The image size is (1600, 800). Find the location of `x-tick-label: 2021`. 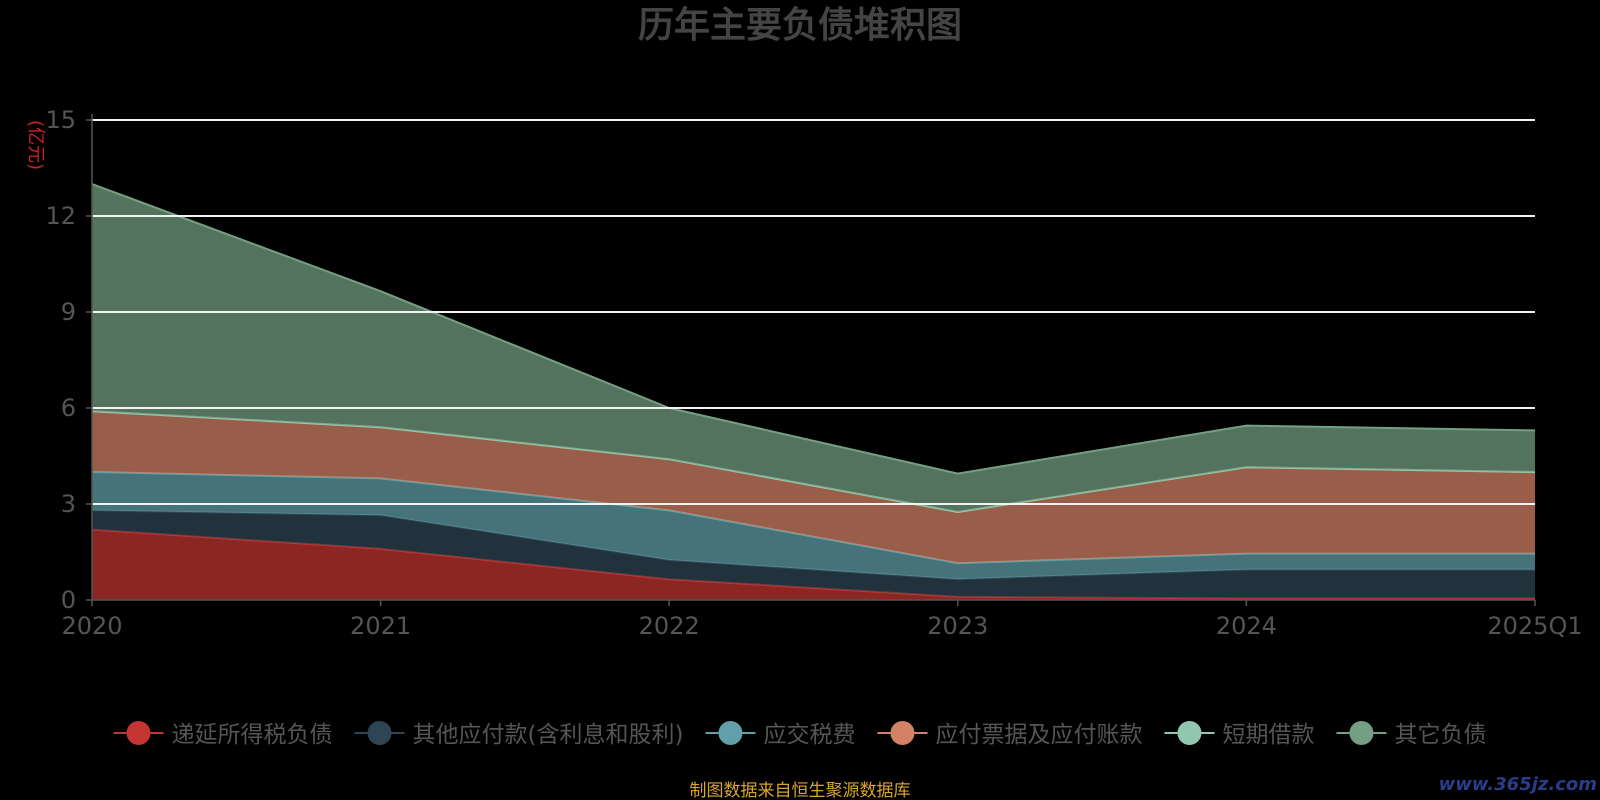

x-tick-label: 2021 is located at coordinates (380, 626).